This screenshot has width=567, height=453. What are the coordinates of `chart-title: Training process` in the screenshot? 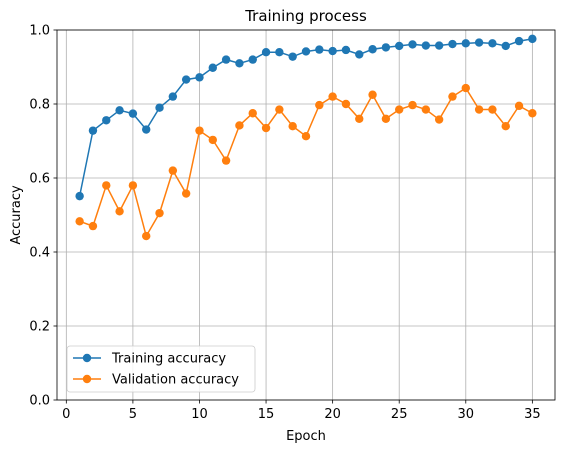 It's located at (305, 16).